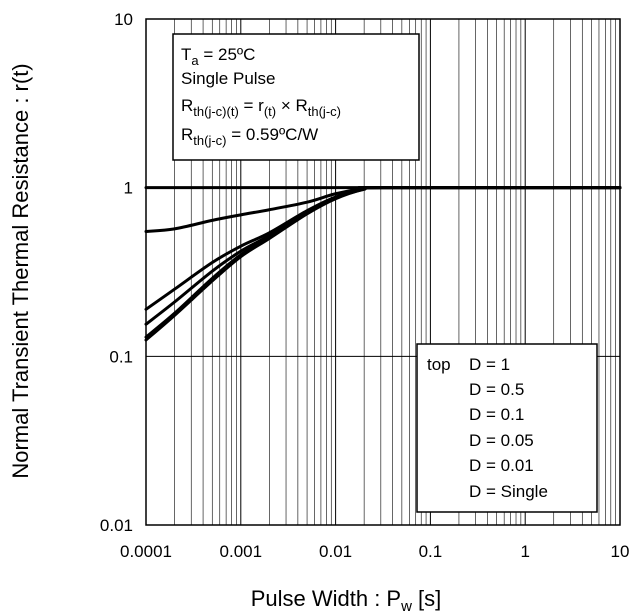 The width and height of the screenshot is (633, 615). I want to click on legend-entry-d001: D = 0.01, so click(501, 465).